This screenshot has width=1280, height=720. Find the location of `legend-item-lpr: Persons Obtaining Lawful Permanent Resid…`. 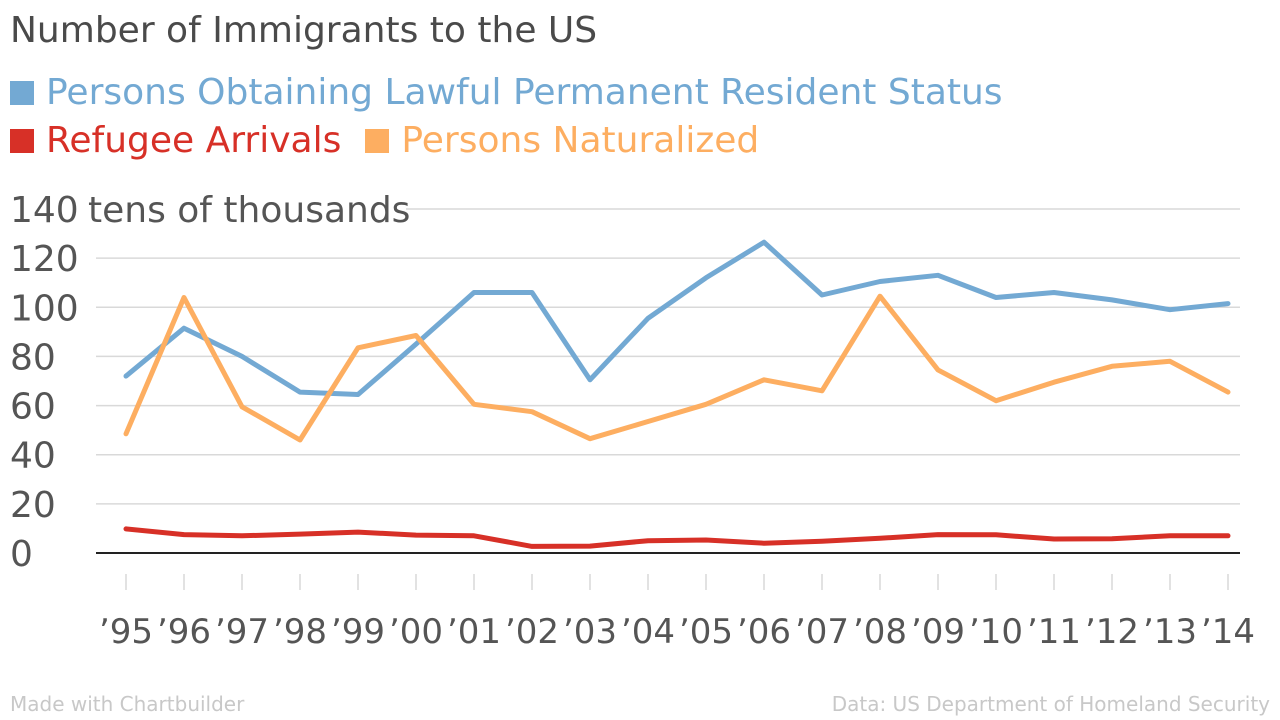

legend-item-lpr: Persons Obtaining Lawful Permanent Resid… is located at coordinates (506, 92).